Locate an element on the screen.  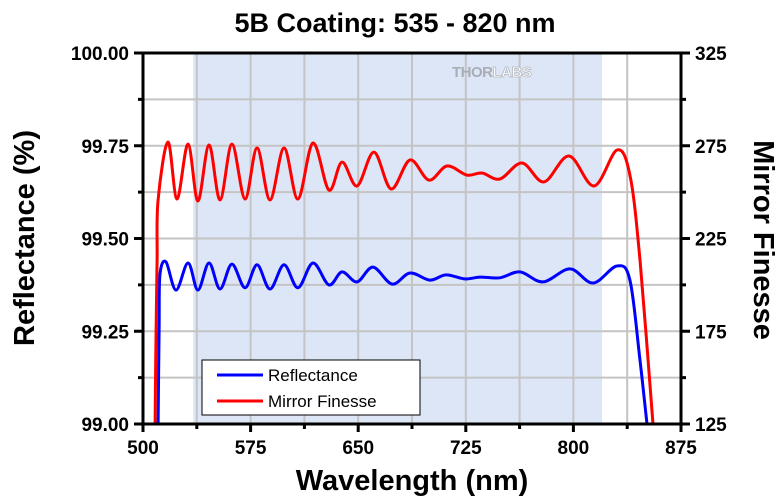
x-tick-label: 650 is located at coordinates (358, 448).